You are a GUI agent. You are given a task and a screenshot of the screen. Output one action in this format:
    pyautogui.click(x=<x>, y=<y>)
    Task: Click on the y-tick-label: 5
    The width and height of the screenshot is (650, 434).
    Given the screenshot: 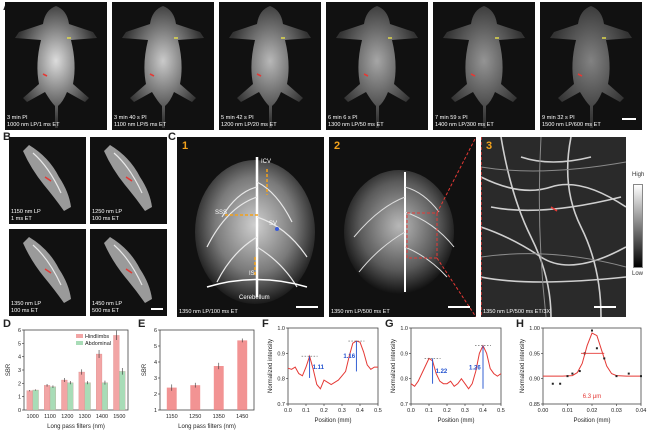 What is the action you would take?
    pyautogui.click(x=155, y=347)
    